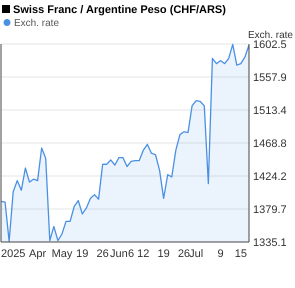  What do you see at coordinates (13, 254) in the screenshot?
I see `x-tick-label: 2025` at bounding box center [13, 254].